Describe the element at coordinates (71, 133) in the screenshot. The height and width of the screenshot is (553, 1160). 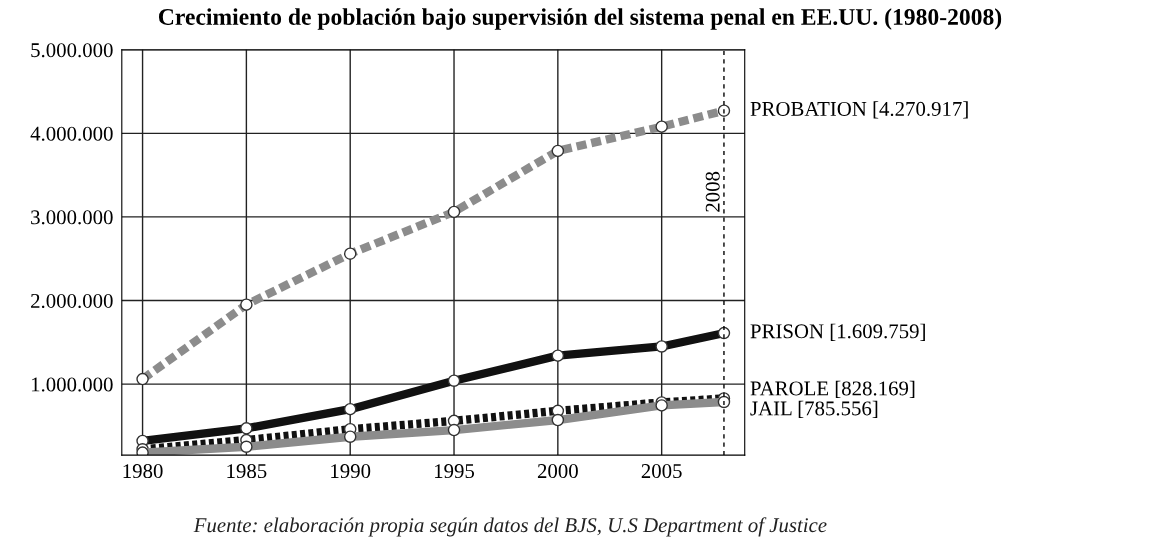
I see `y-tick-label: 4.000.000` at that location.